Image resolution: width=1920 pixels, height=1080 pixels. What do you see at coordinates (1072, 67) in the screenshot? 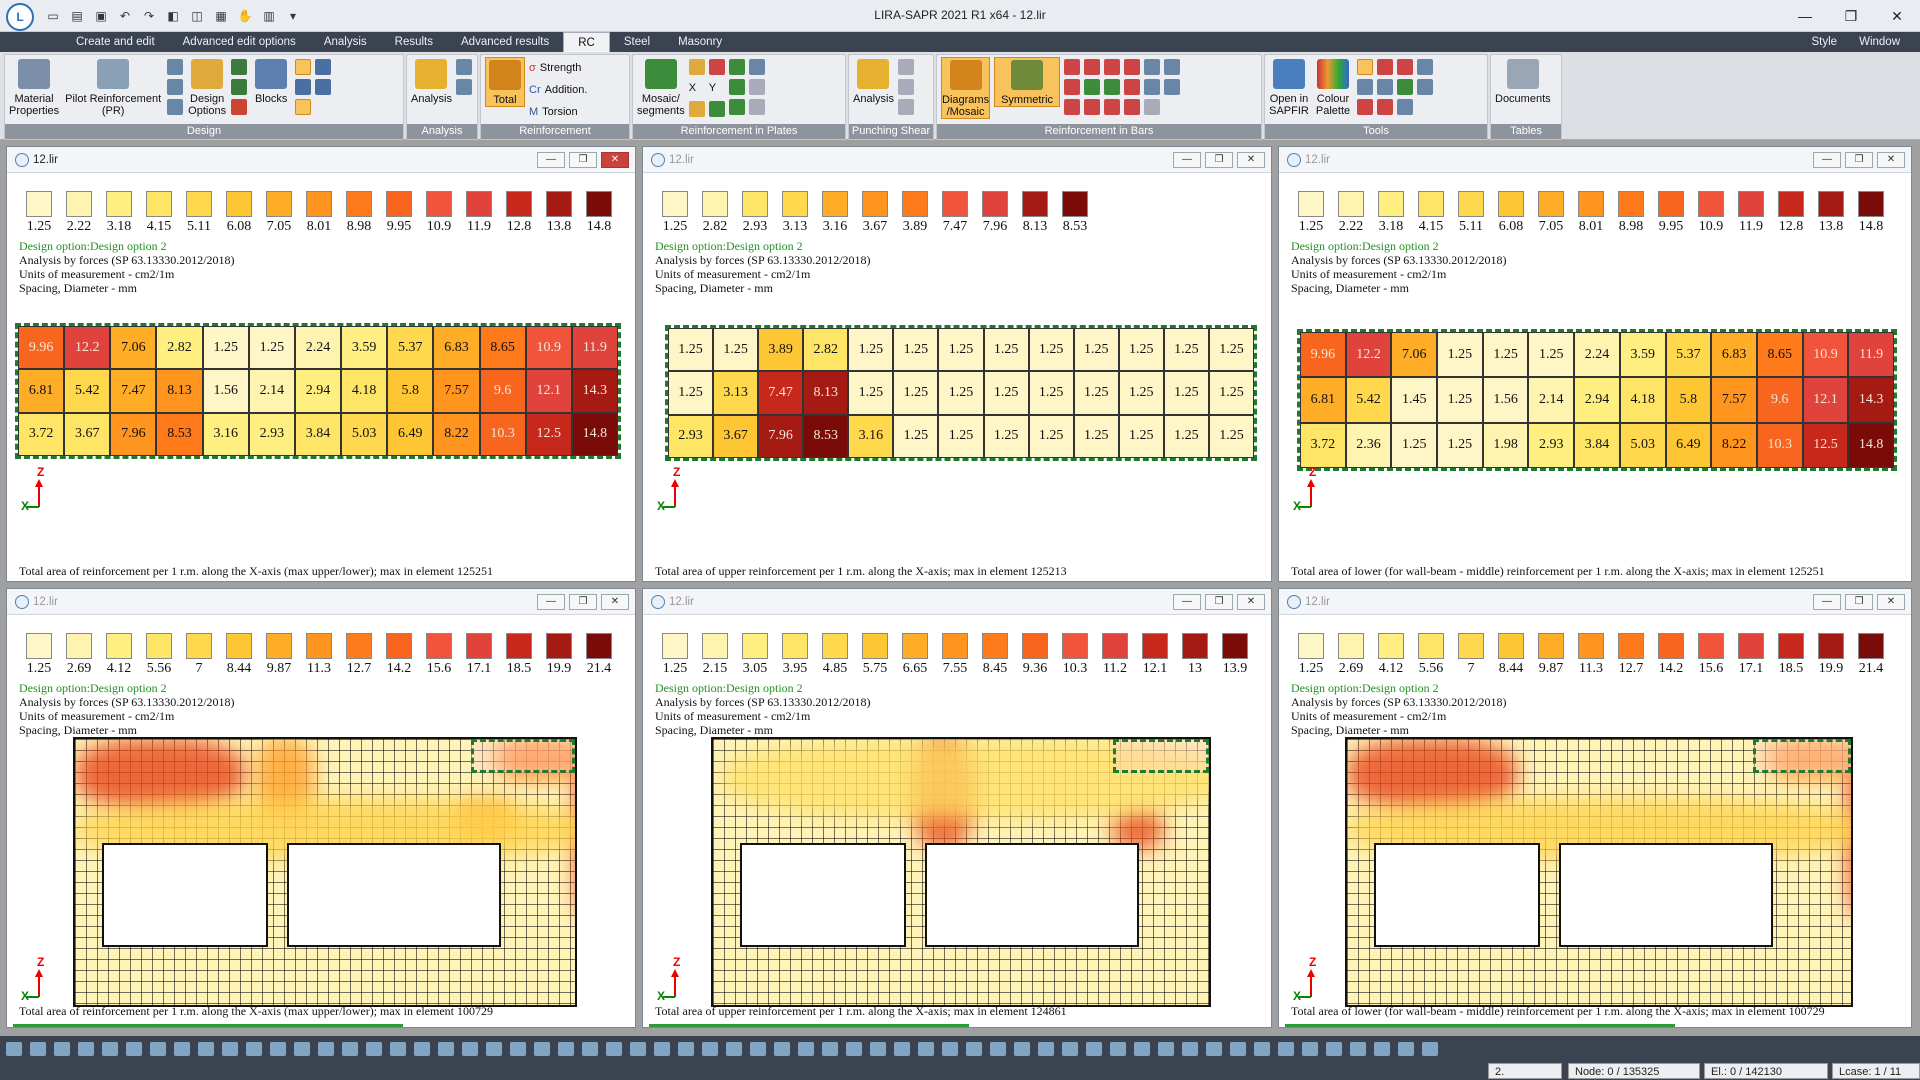
I see `bar-tool-icon` at bounding box center [1072, 67].